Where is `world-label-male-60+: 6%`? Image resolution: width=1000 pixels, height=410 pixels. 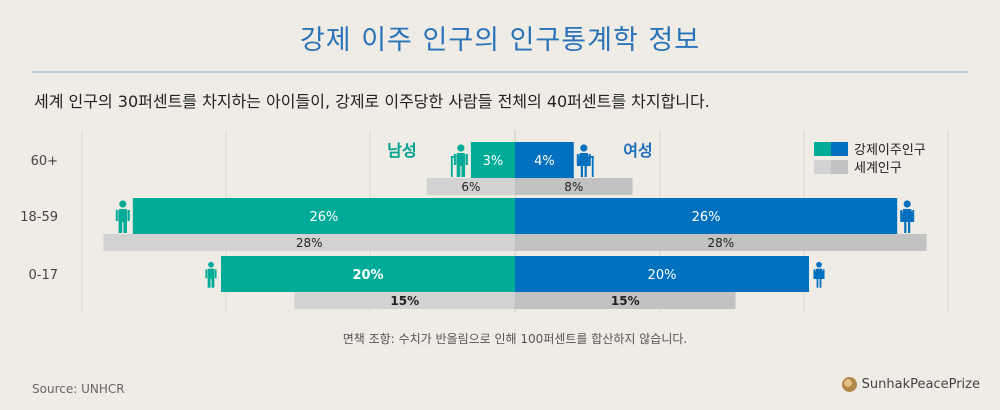
world-label-male-60+: 6% is located at coordinates (470, 187).